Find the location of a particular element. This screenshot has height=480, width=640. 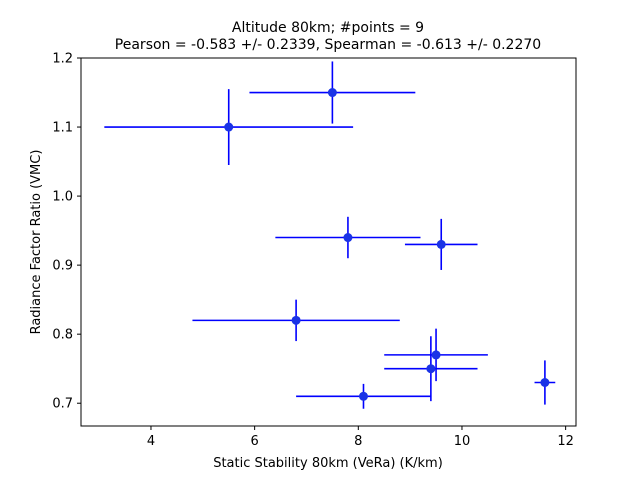

x-tick-label: 6 is located at coordinates (254, 441).